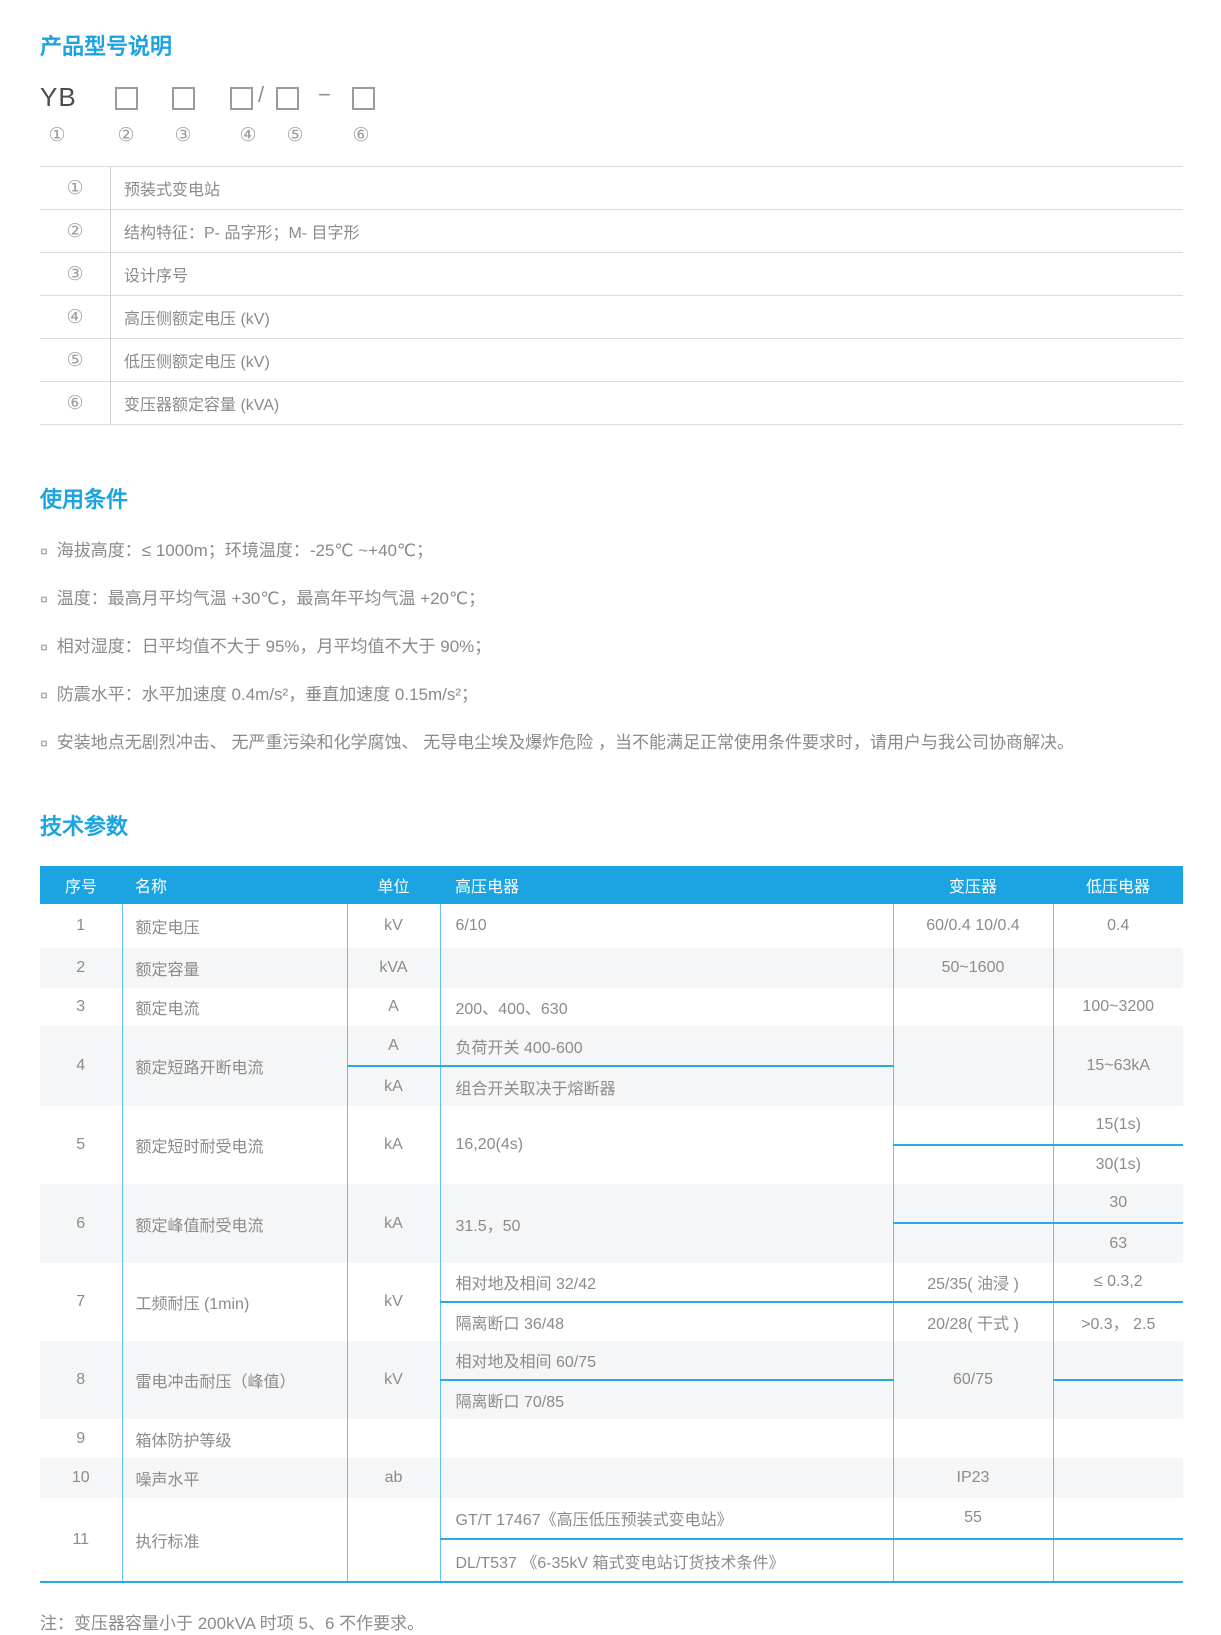  Describe the element at coordinates (84, 826) in the screenshot. I see `section-title-tech: 技术参数` at that location.